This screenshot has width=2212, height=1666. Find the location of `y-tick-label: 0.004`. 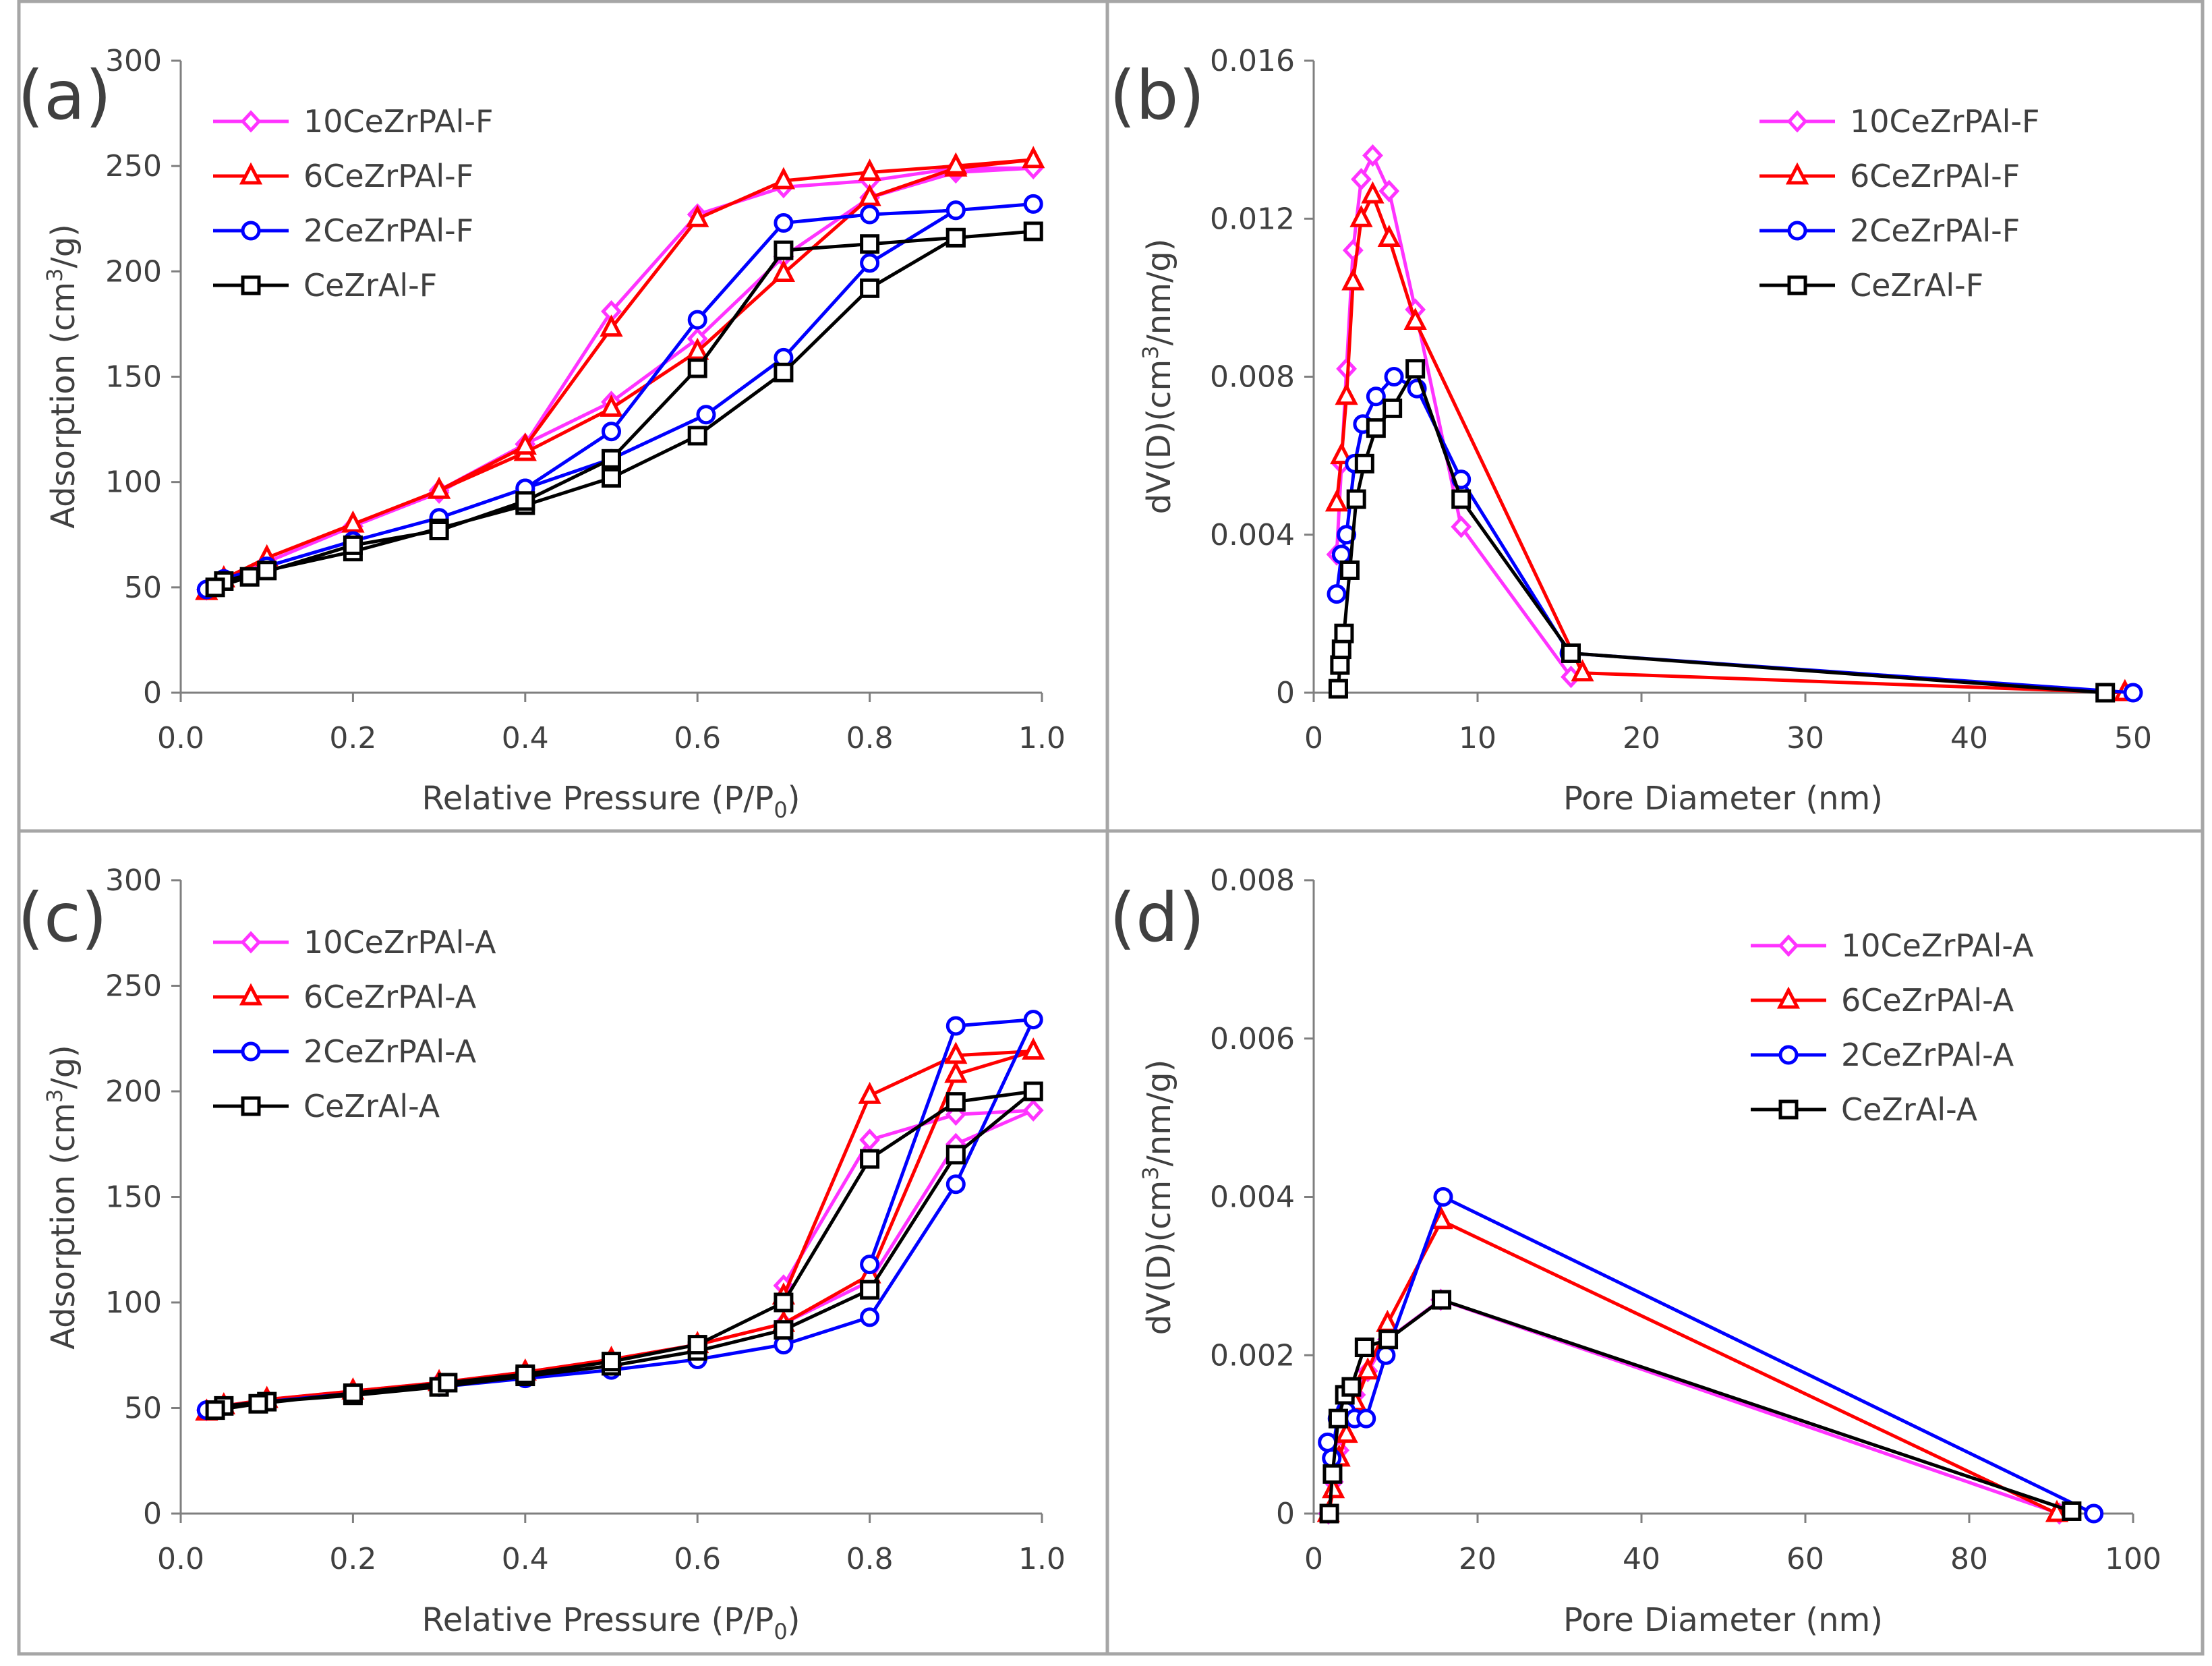

y-tick-label: 0.004 is located at coordinates (1252, 1197).